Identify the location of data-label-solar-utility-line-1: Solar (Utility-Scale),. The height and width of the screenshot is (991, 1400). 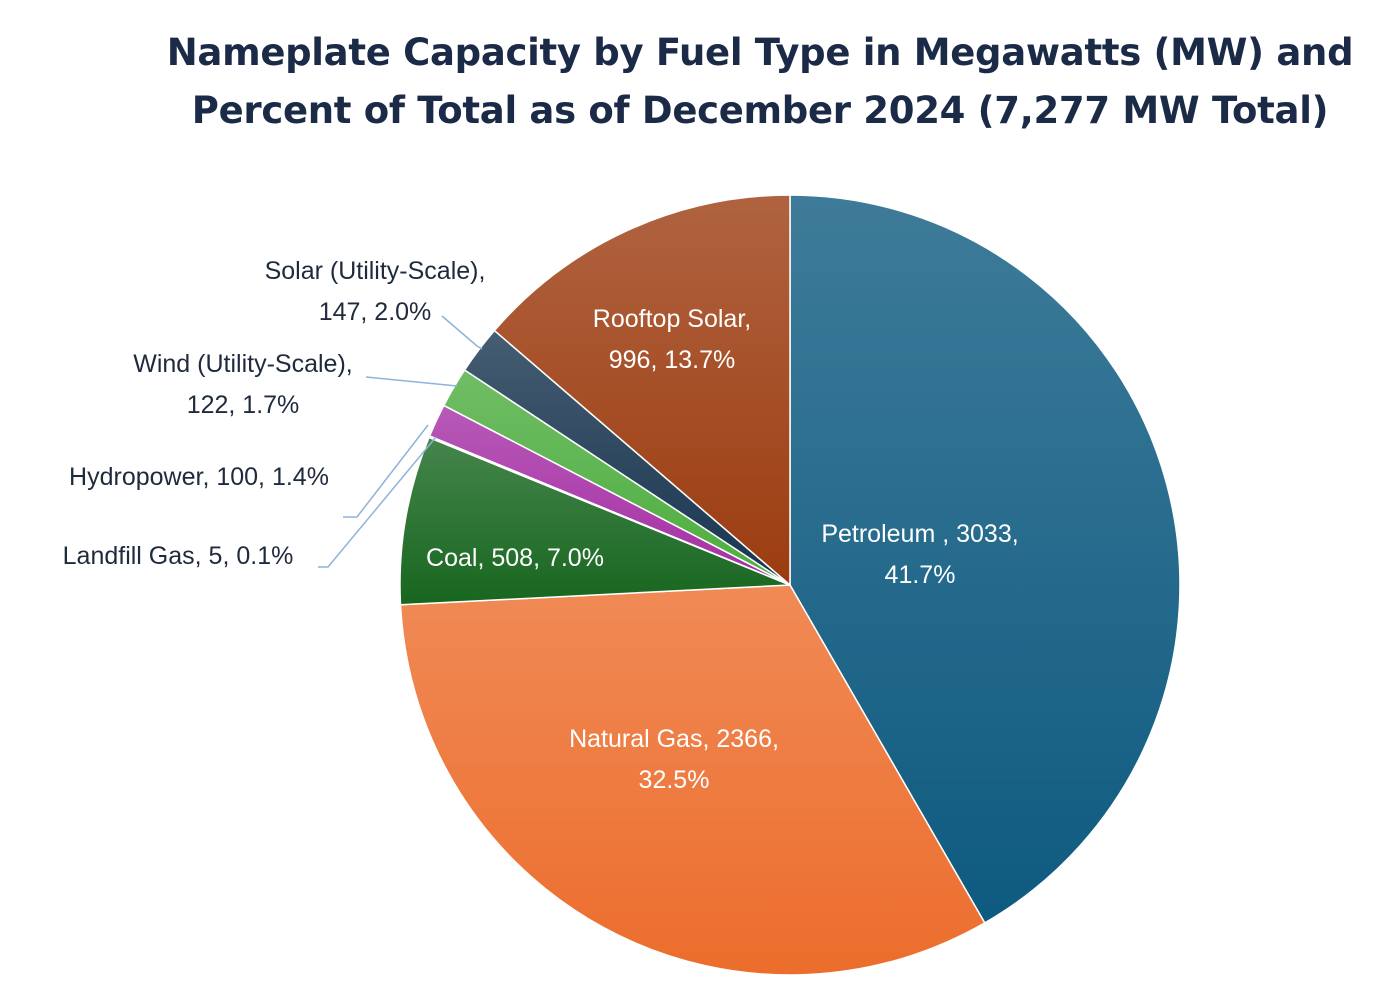
(375, 271).